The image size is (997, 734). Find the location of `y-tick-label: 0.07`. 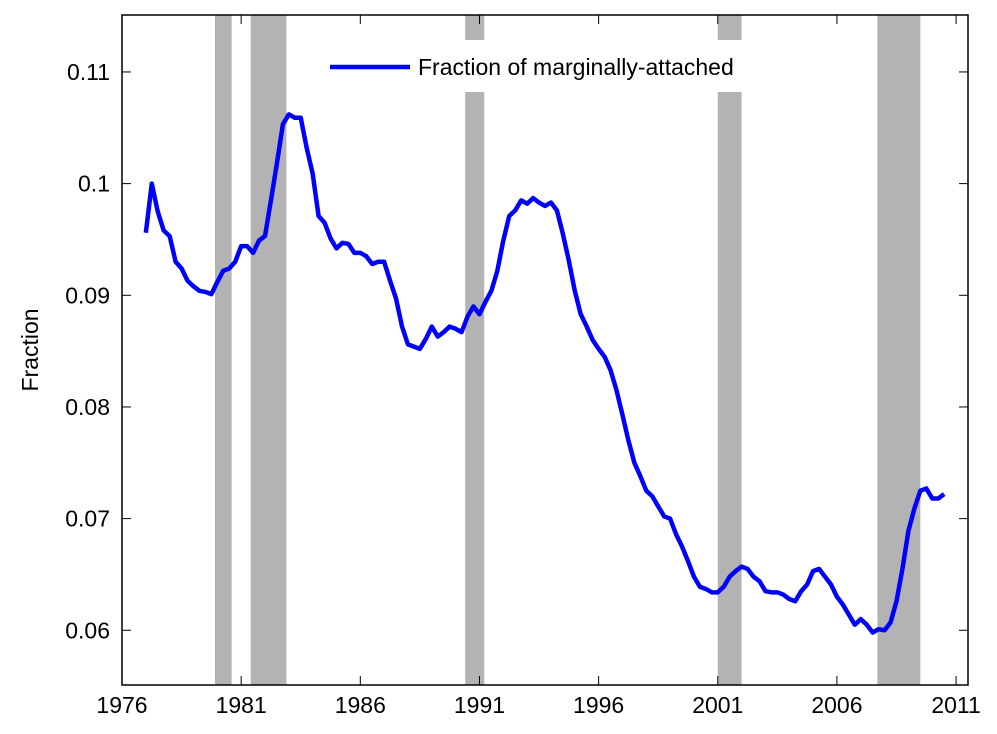

y-tick-label: 0.07 is located at coordinates (87, 519).